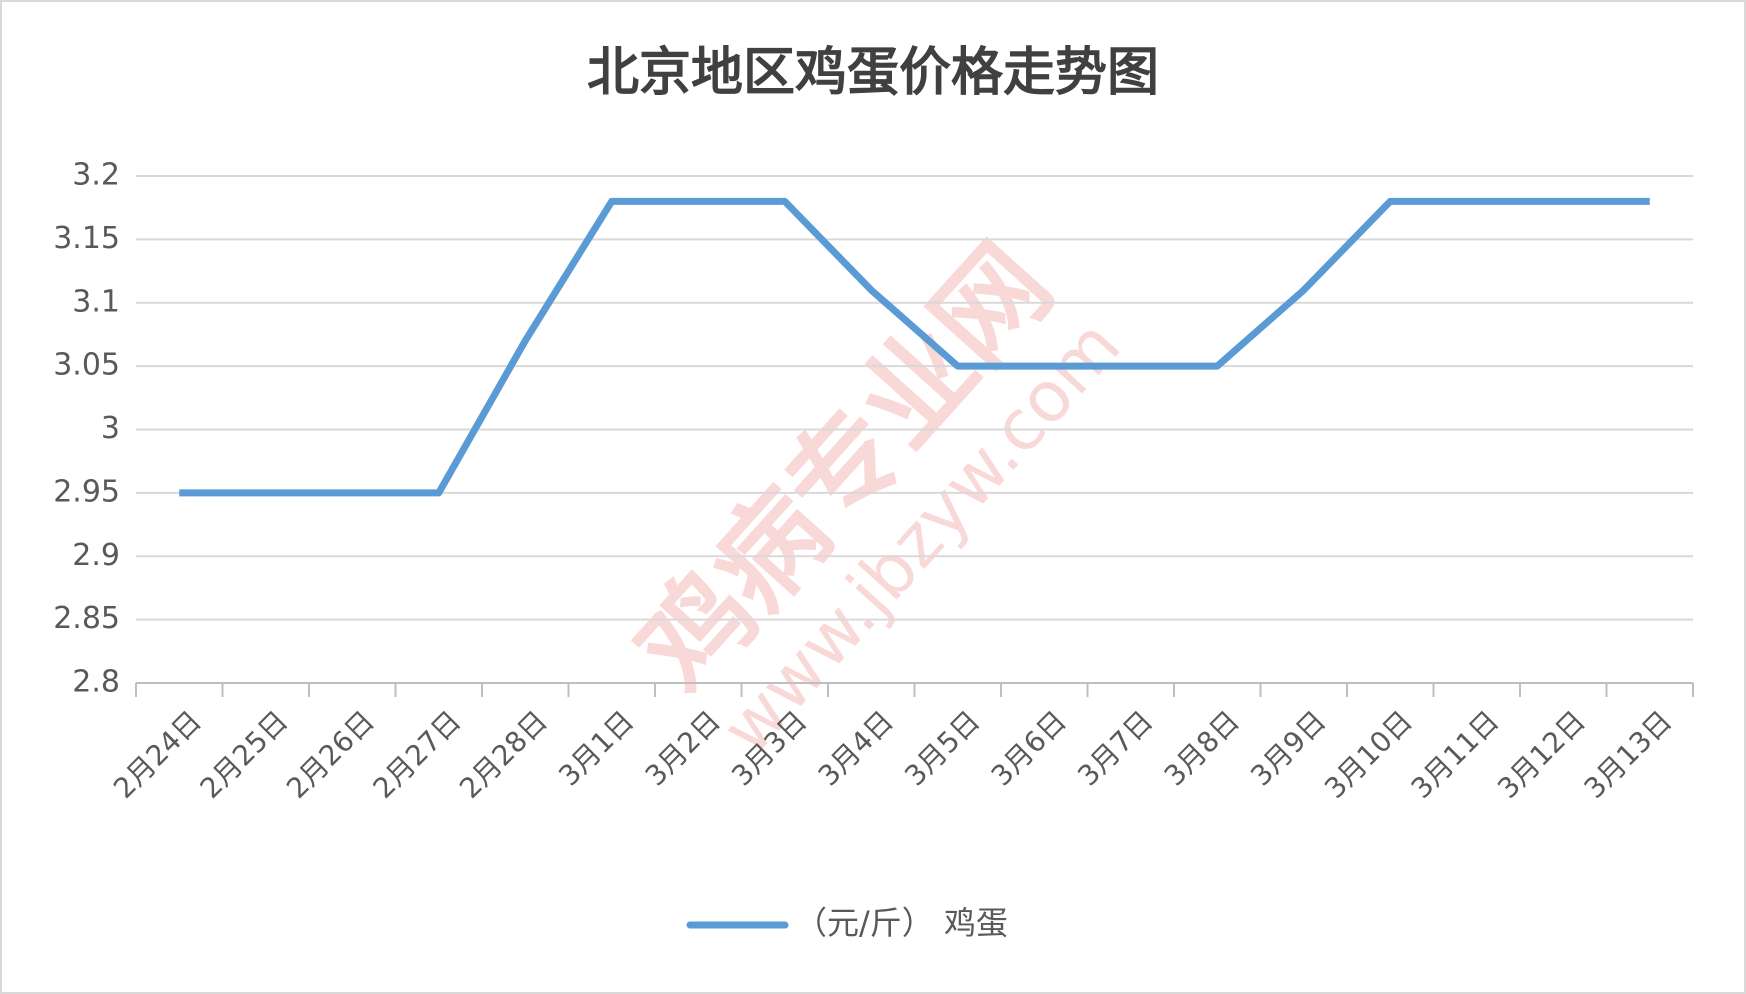 The height and width of the screenshot is (994, 1746). I want to click on y-tick-label: 2.95, so click(86, 491).